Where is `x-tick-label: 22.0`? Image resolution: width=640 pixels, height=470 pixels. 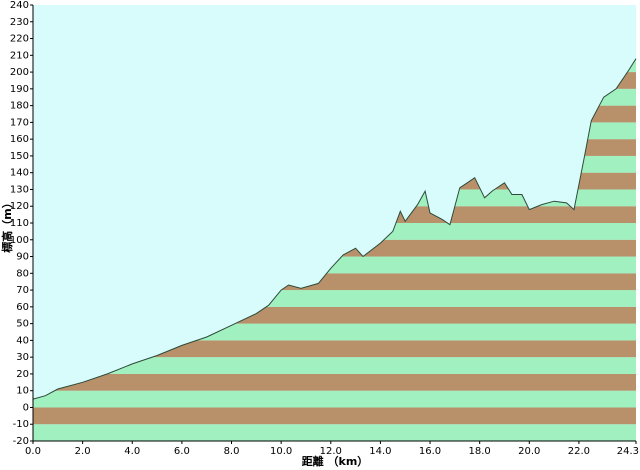 x-tick-label: 22.0 is located at coordinates (579, 451).